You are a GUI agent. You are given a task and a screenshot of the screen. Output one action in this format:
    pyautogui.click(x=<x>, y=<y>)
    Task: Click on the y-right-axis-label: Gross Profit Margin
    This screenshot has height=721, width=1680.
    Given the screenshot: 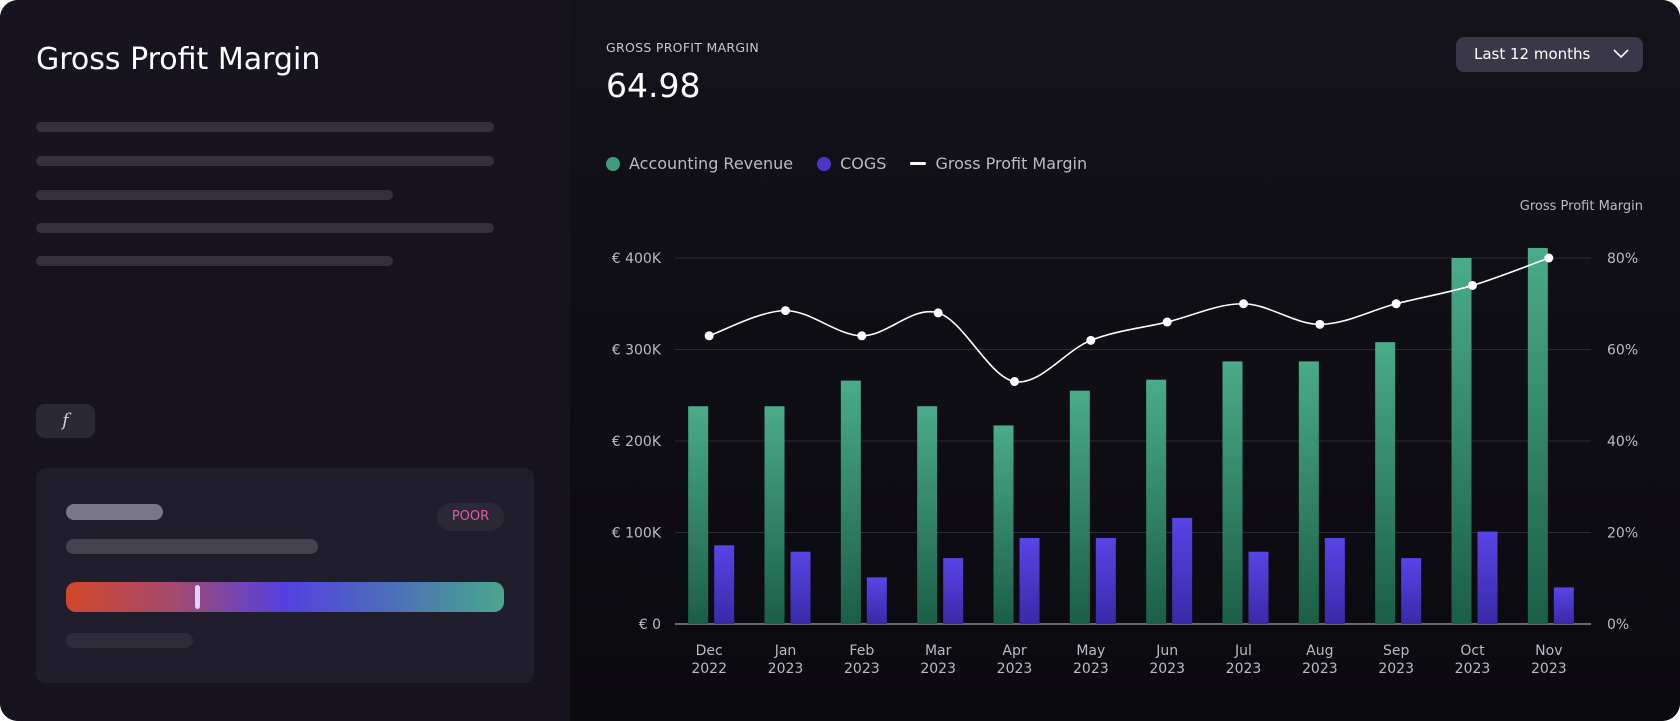 What is the action you would take?
    pyautogui.click(x=1581, y=206)
    